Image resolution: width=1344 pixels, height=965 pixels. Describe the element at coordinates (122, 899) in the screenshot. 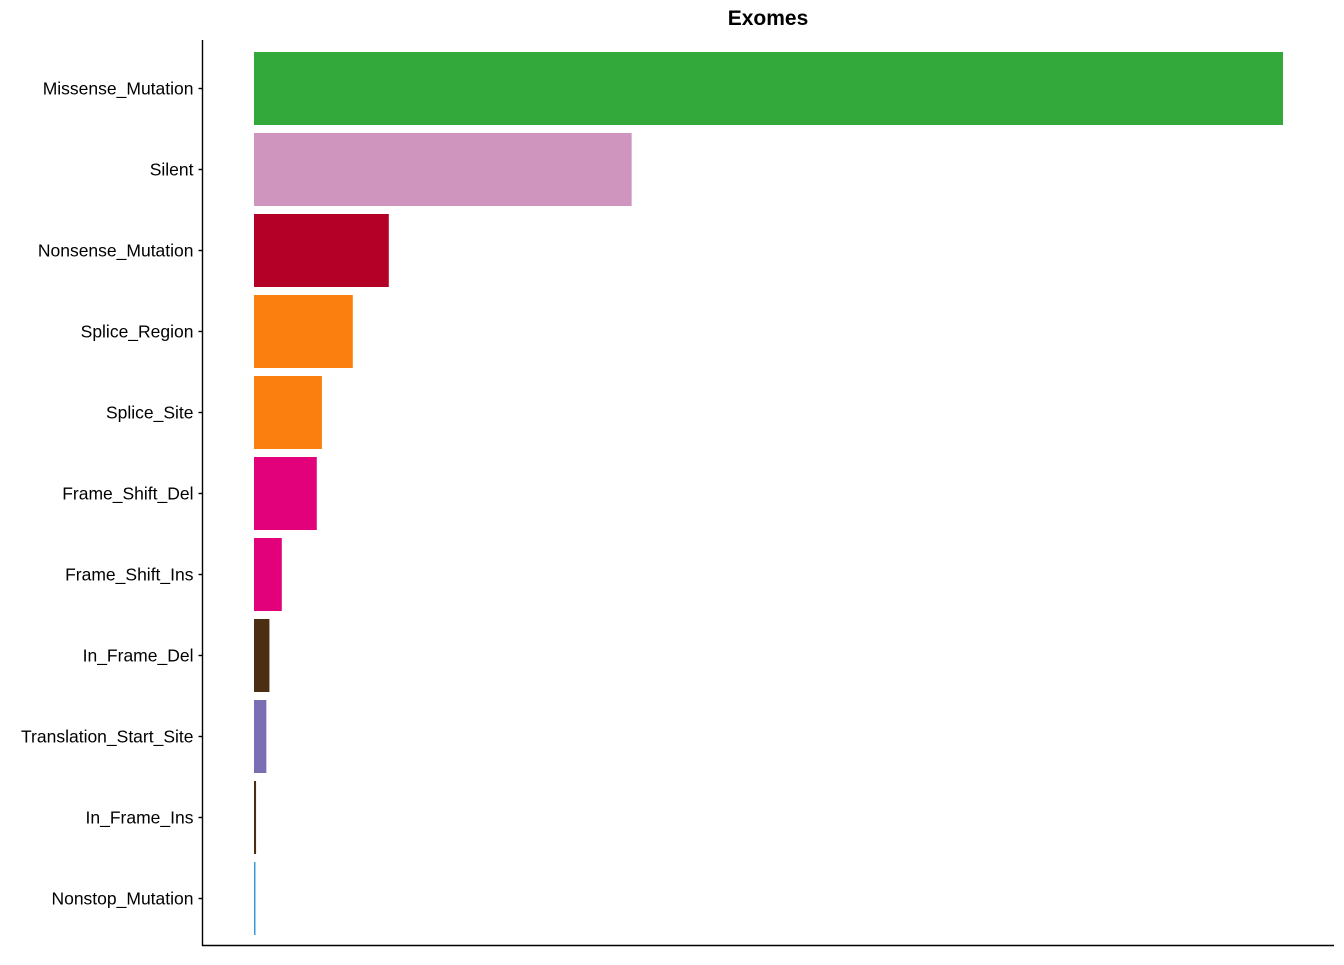

I see `y-tick-label-nonstop-mutation: Nonstop_Mutation` at that location.